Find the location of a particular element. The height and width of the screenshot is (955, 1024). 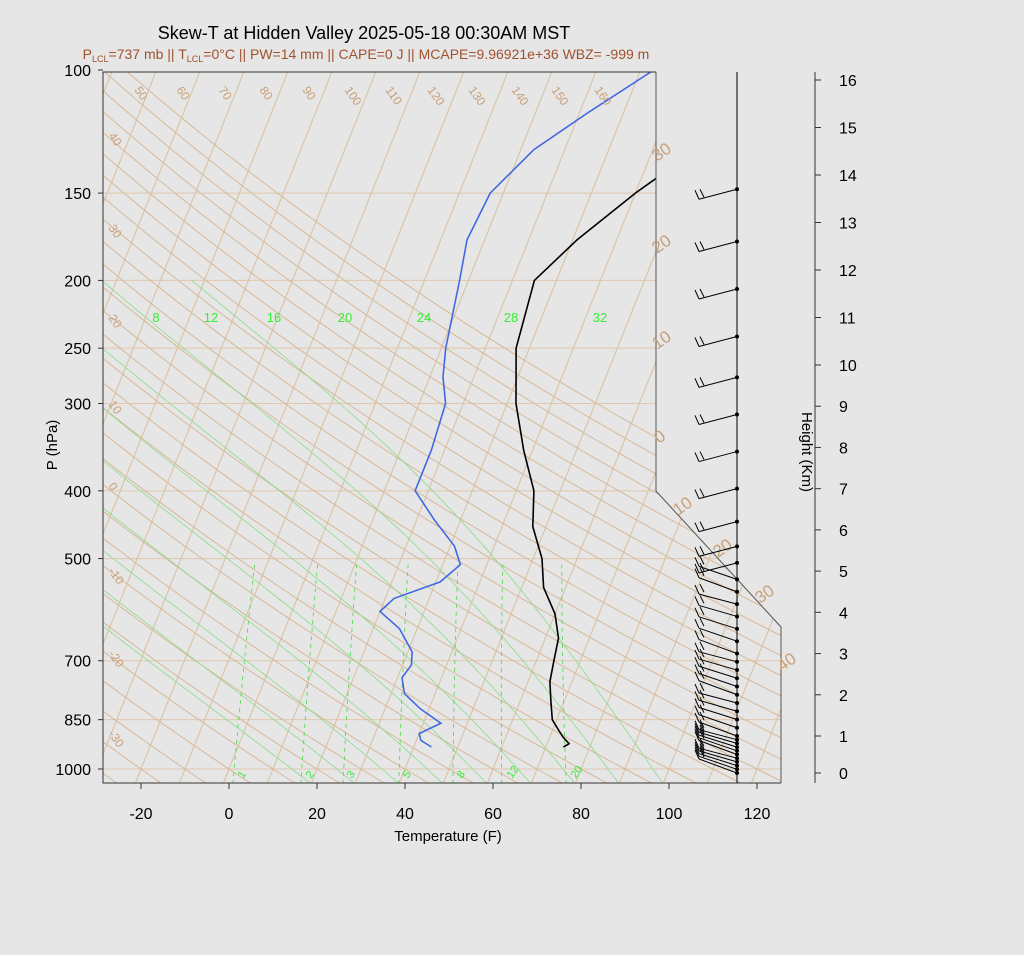

height-tick-label: 11 is located at coordinates (847, 319).